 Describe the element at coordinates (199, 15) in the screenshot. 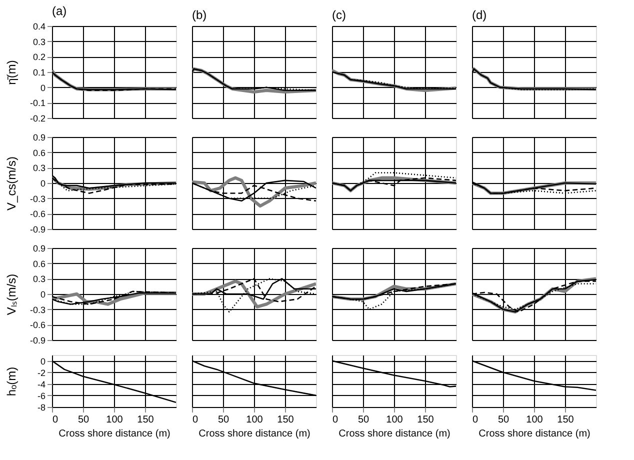

I see `chart-title: (b)` at that location.